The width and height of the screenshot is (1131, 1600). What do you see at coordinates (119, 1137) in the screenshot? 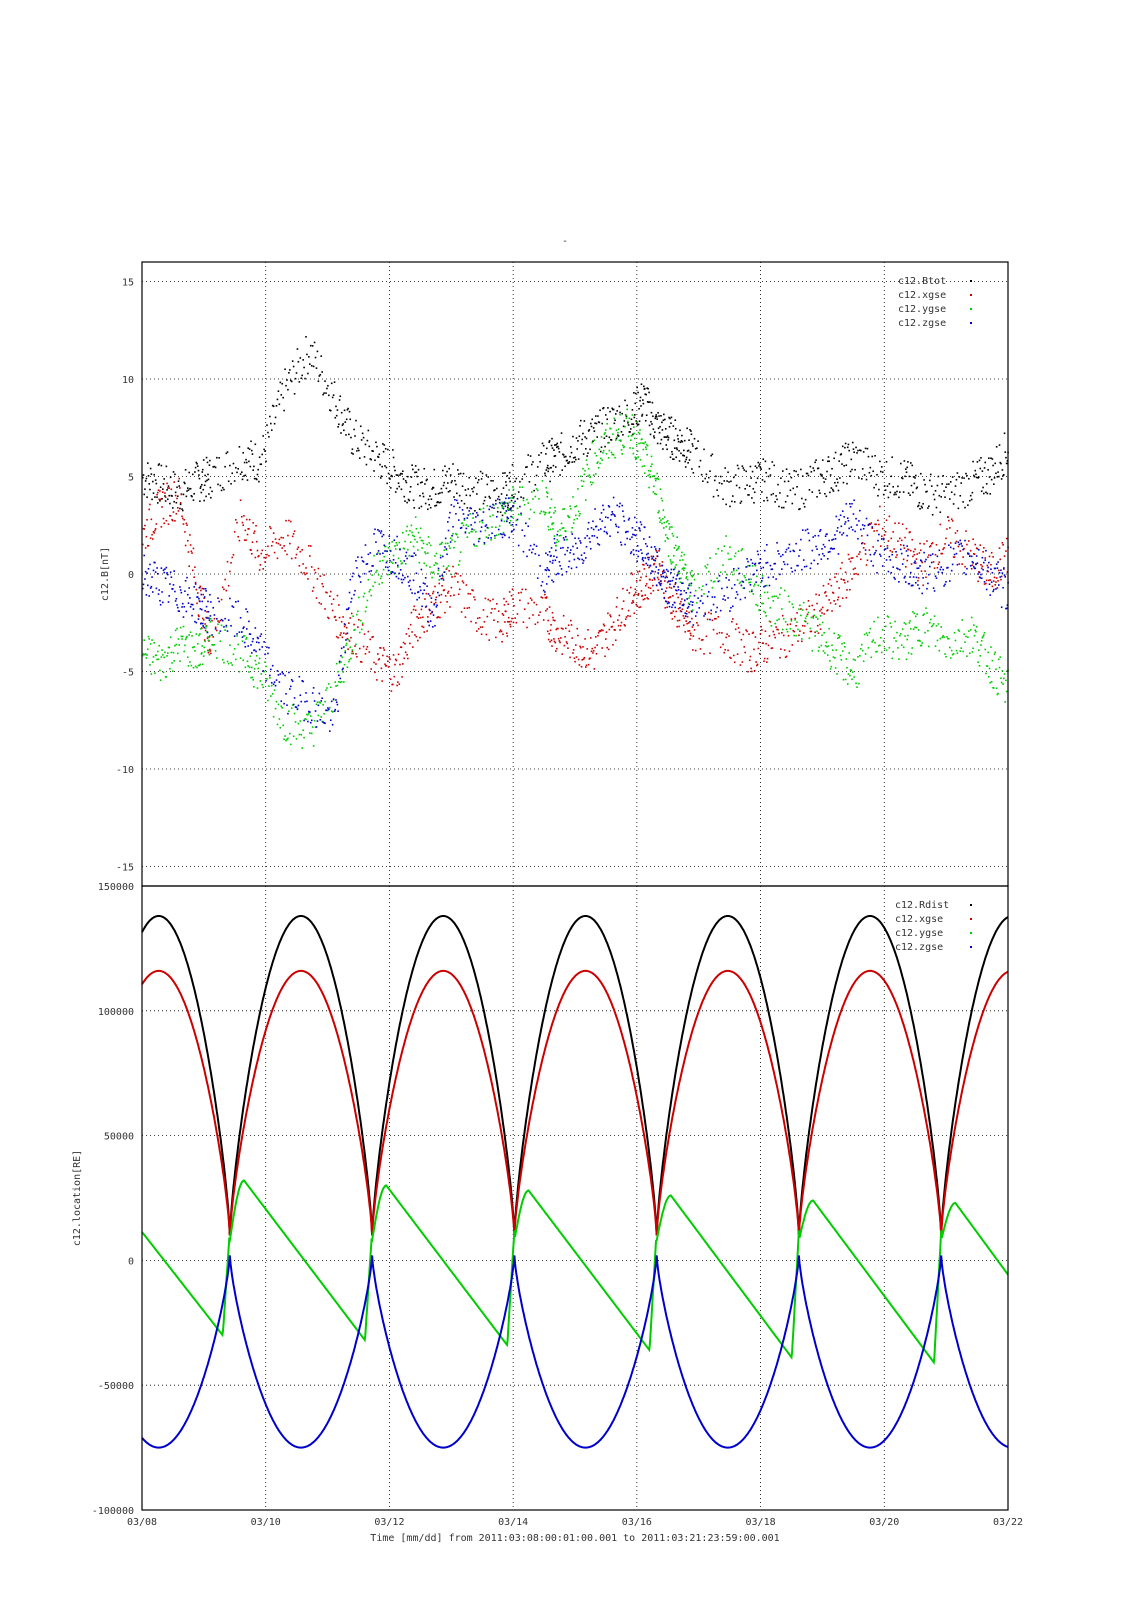
I see `y-tick-label: 50000` at bounding box center [119, 1137].